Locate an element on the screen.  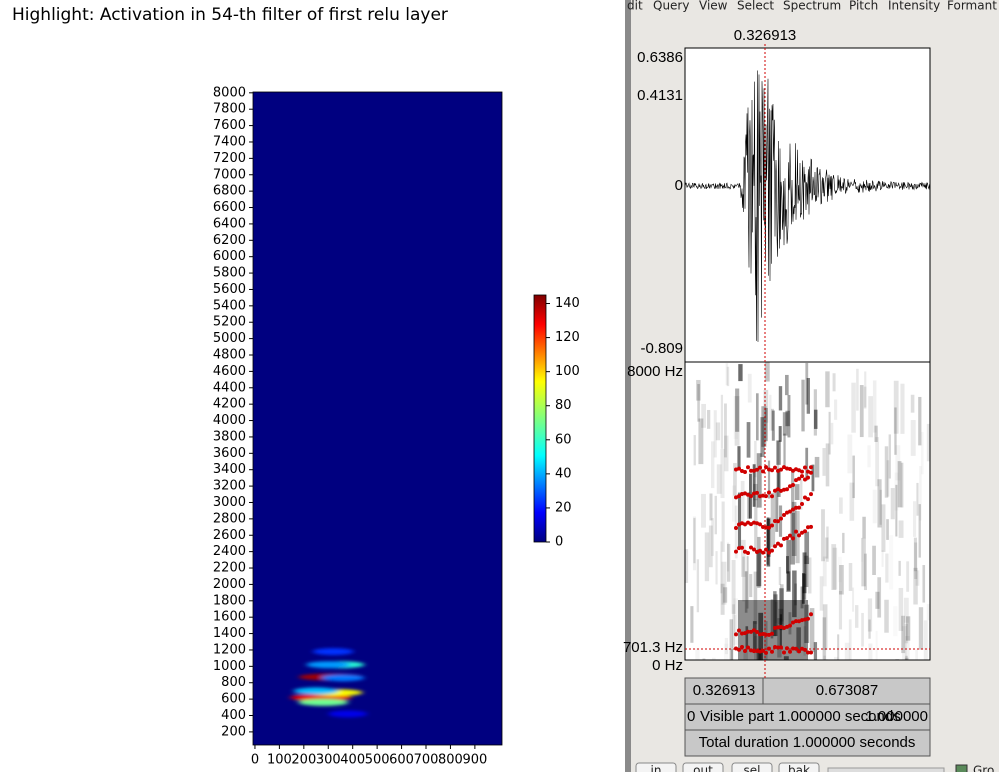
menu-item: View is located at coordinates (713, 6).